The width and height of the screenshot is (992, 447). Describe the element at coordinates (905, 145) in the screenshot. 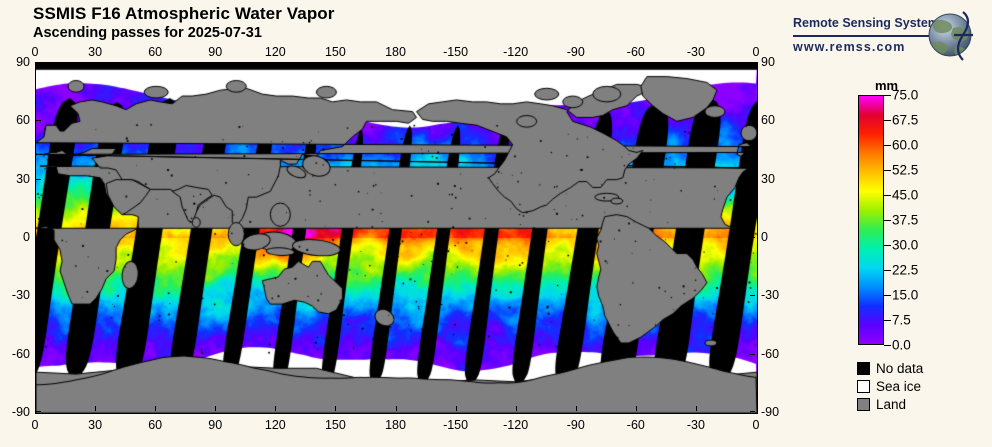

I see `colorbar-tick-label: 60.0` at that location.